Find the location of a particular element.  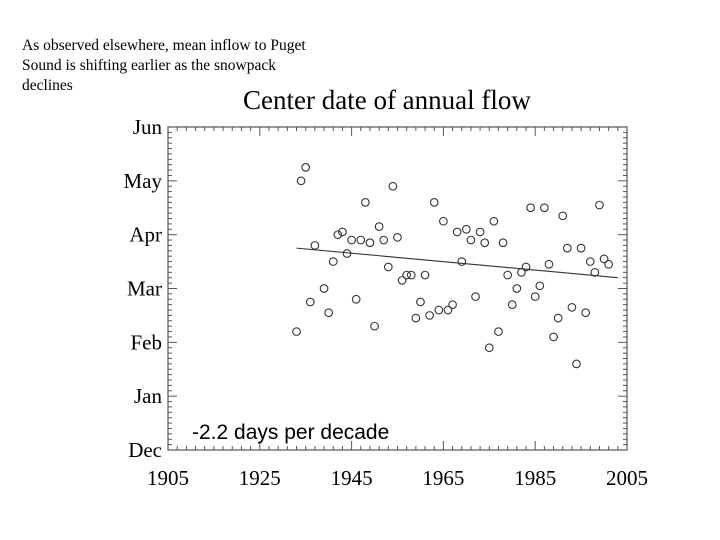

y-tick-label: Mar is located at coordinates (144, 289).